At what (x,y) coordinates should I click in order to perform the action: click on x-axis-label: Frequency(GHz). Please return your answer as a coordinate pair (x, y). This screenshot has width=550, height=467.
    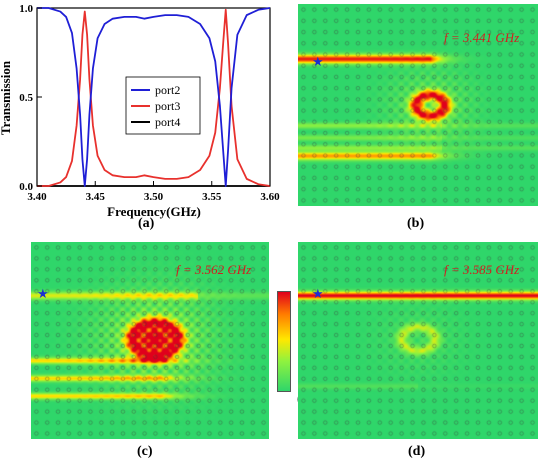
    Looking at the image, I should click on (154, 211).